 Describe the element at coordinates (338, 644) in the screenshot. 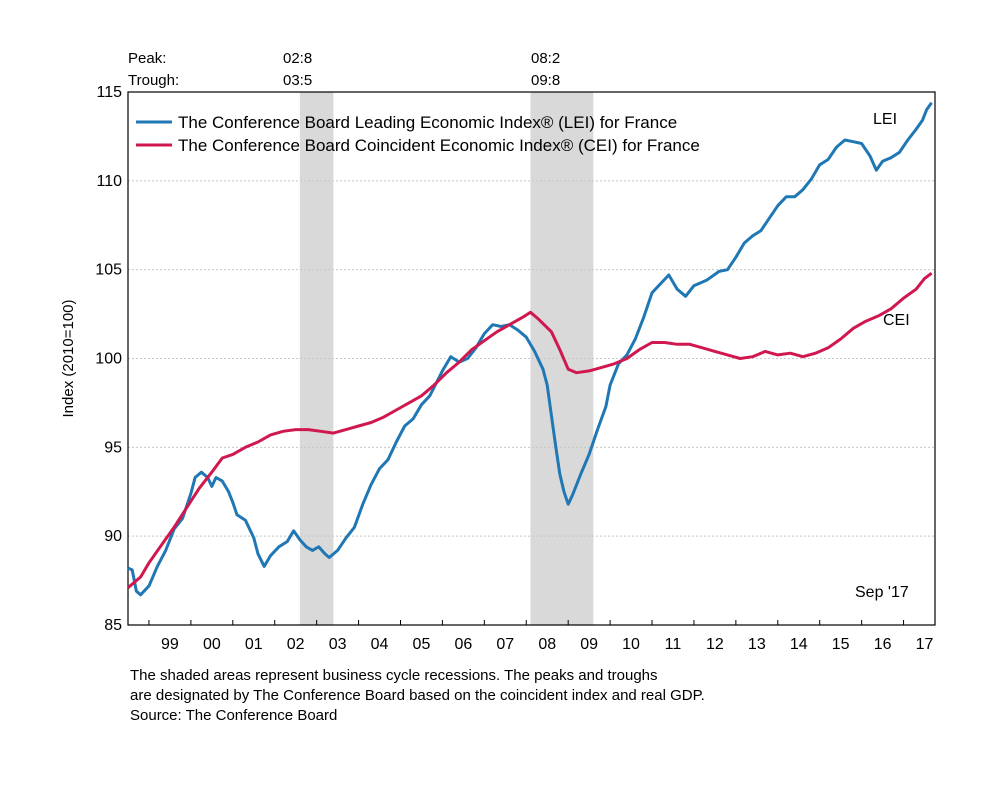

I see `x-tick-label-03: 03` at that location.